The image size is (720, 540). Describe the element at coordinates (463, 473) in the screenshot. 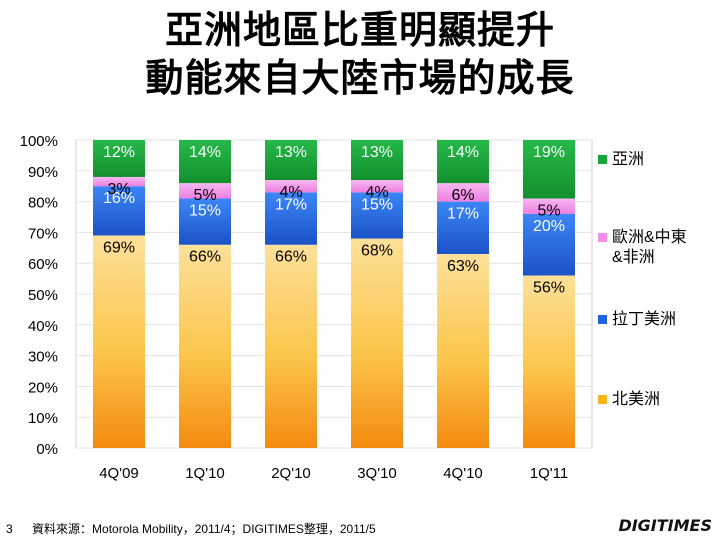

I see `x-tick-label: 4Q'10` at that location.